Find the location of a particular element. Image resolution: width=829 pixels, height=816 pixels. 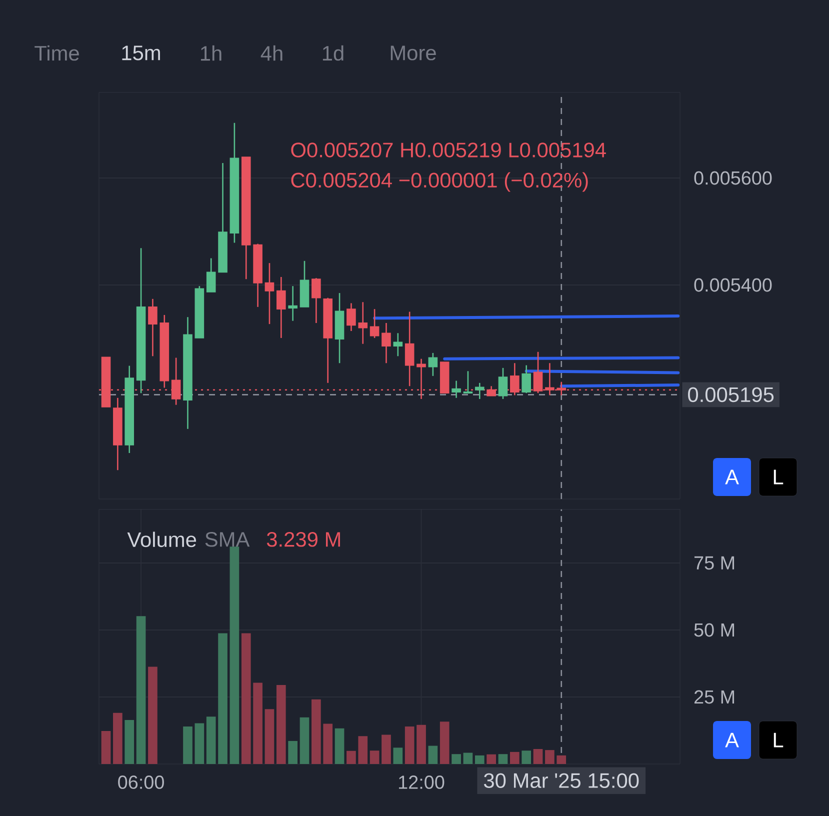

text: Time is located at coordinates (56, 53).